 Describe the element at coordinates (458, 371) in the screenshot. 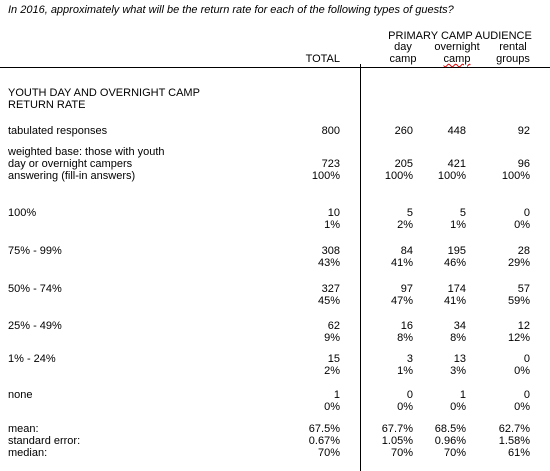

I see `cell-value: 3%` at that location.